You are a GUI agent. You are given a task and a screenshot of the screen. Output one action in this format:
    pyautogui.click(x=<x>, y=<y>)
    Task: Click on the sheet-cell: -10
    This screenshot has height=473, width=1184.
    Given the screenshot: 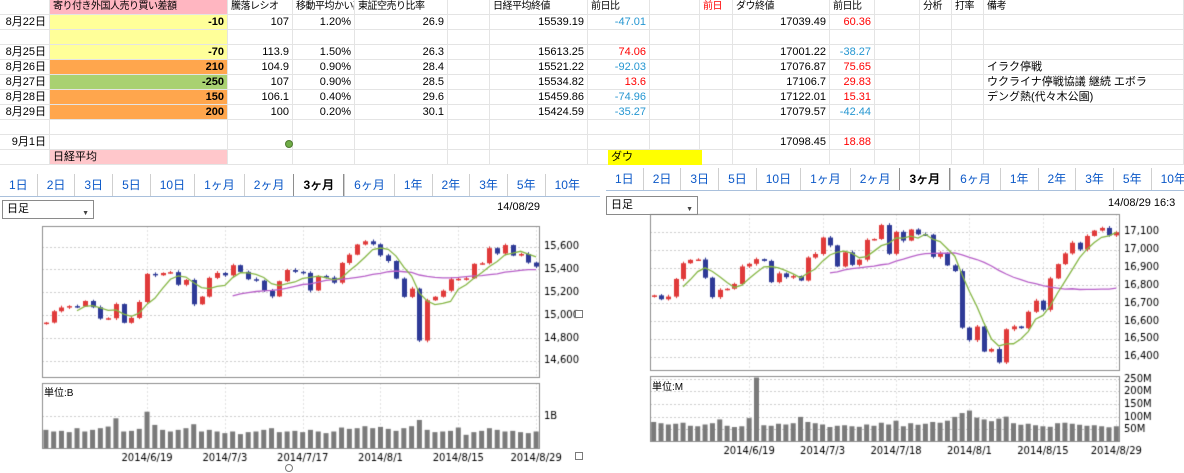 What is the action you would take?
    pyautogui.click(x=139, y=22)
    